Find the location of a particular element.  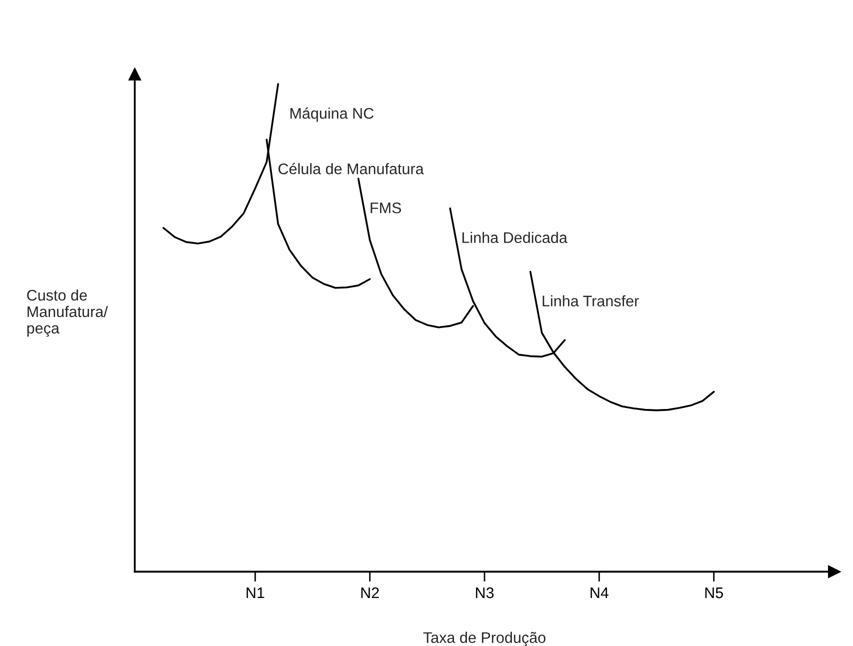

x-axis-title: Taxa de Produção is located at coordinates (484, 639).